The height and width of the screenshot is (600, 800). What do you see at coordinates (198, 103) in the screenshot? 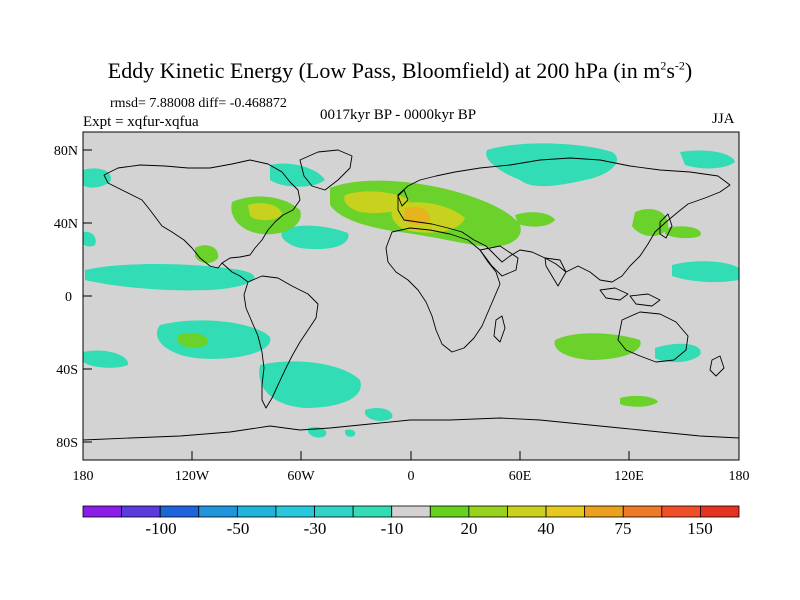
I see `stats-text: rmsd= 7.88008 diff= -0.468872` at bounding box center [198, 103].